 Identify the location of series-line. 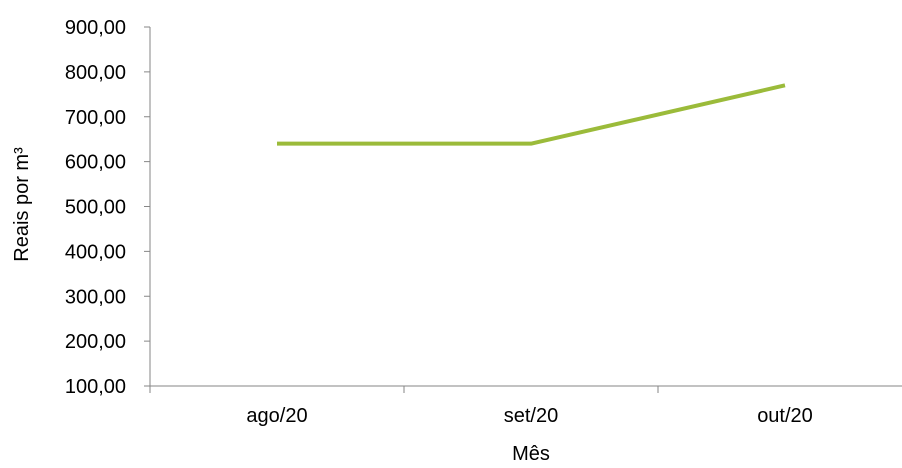
(531, 114).